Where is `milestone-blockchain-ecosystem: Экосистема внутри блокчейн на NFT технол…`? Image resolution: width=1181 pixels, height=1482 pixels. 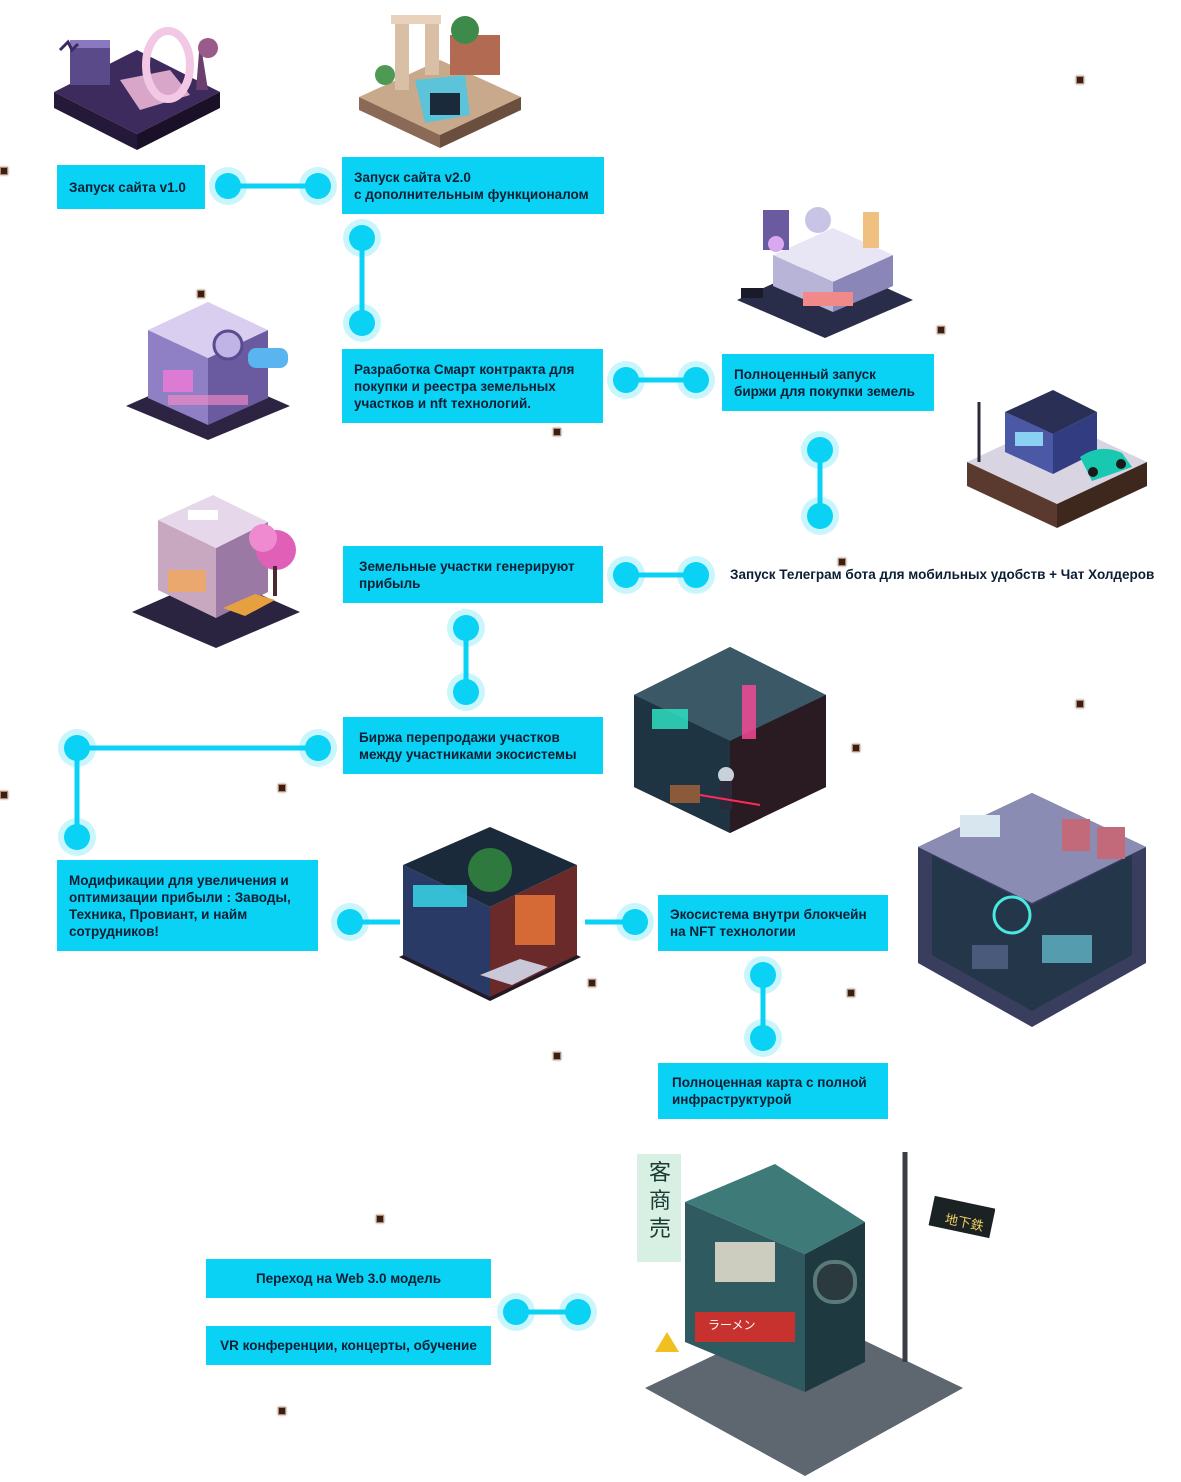
milestone-blockchain-ecosystem: Экосистема внутри блокчейн на NFT технол… is located at coordinates (773, 923).